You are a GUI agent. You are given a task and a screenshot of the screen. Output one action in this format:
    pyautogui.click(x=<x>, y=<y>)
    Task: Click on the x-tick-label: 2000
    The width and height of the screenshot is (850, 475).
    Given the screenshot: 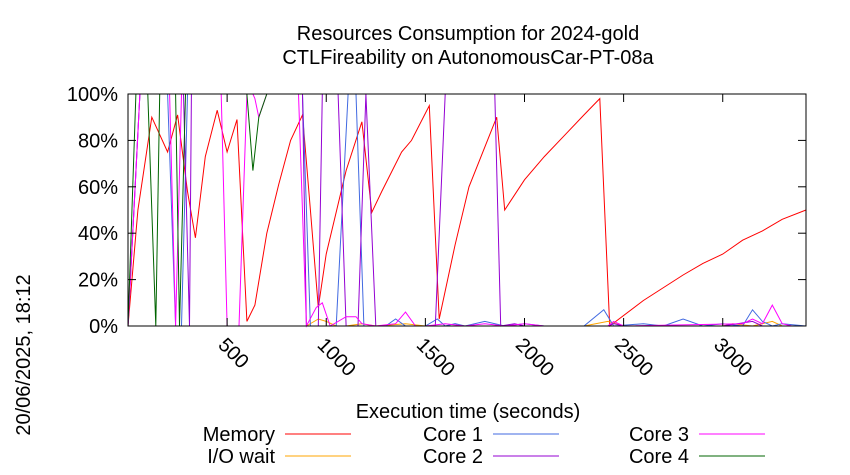 What is the action you would take?
    pyautogui.click(x=534, y=357)
    